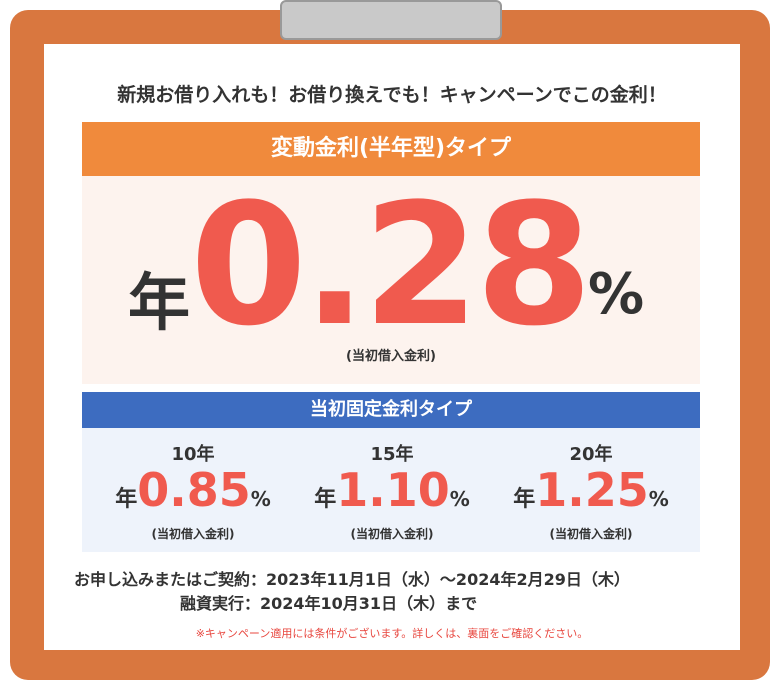  I want to click on fixed-panel, so click(391, 490).